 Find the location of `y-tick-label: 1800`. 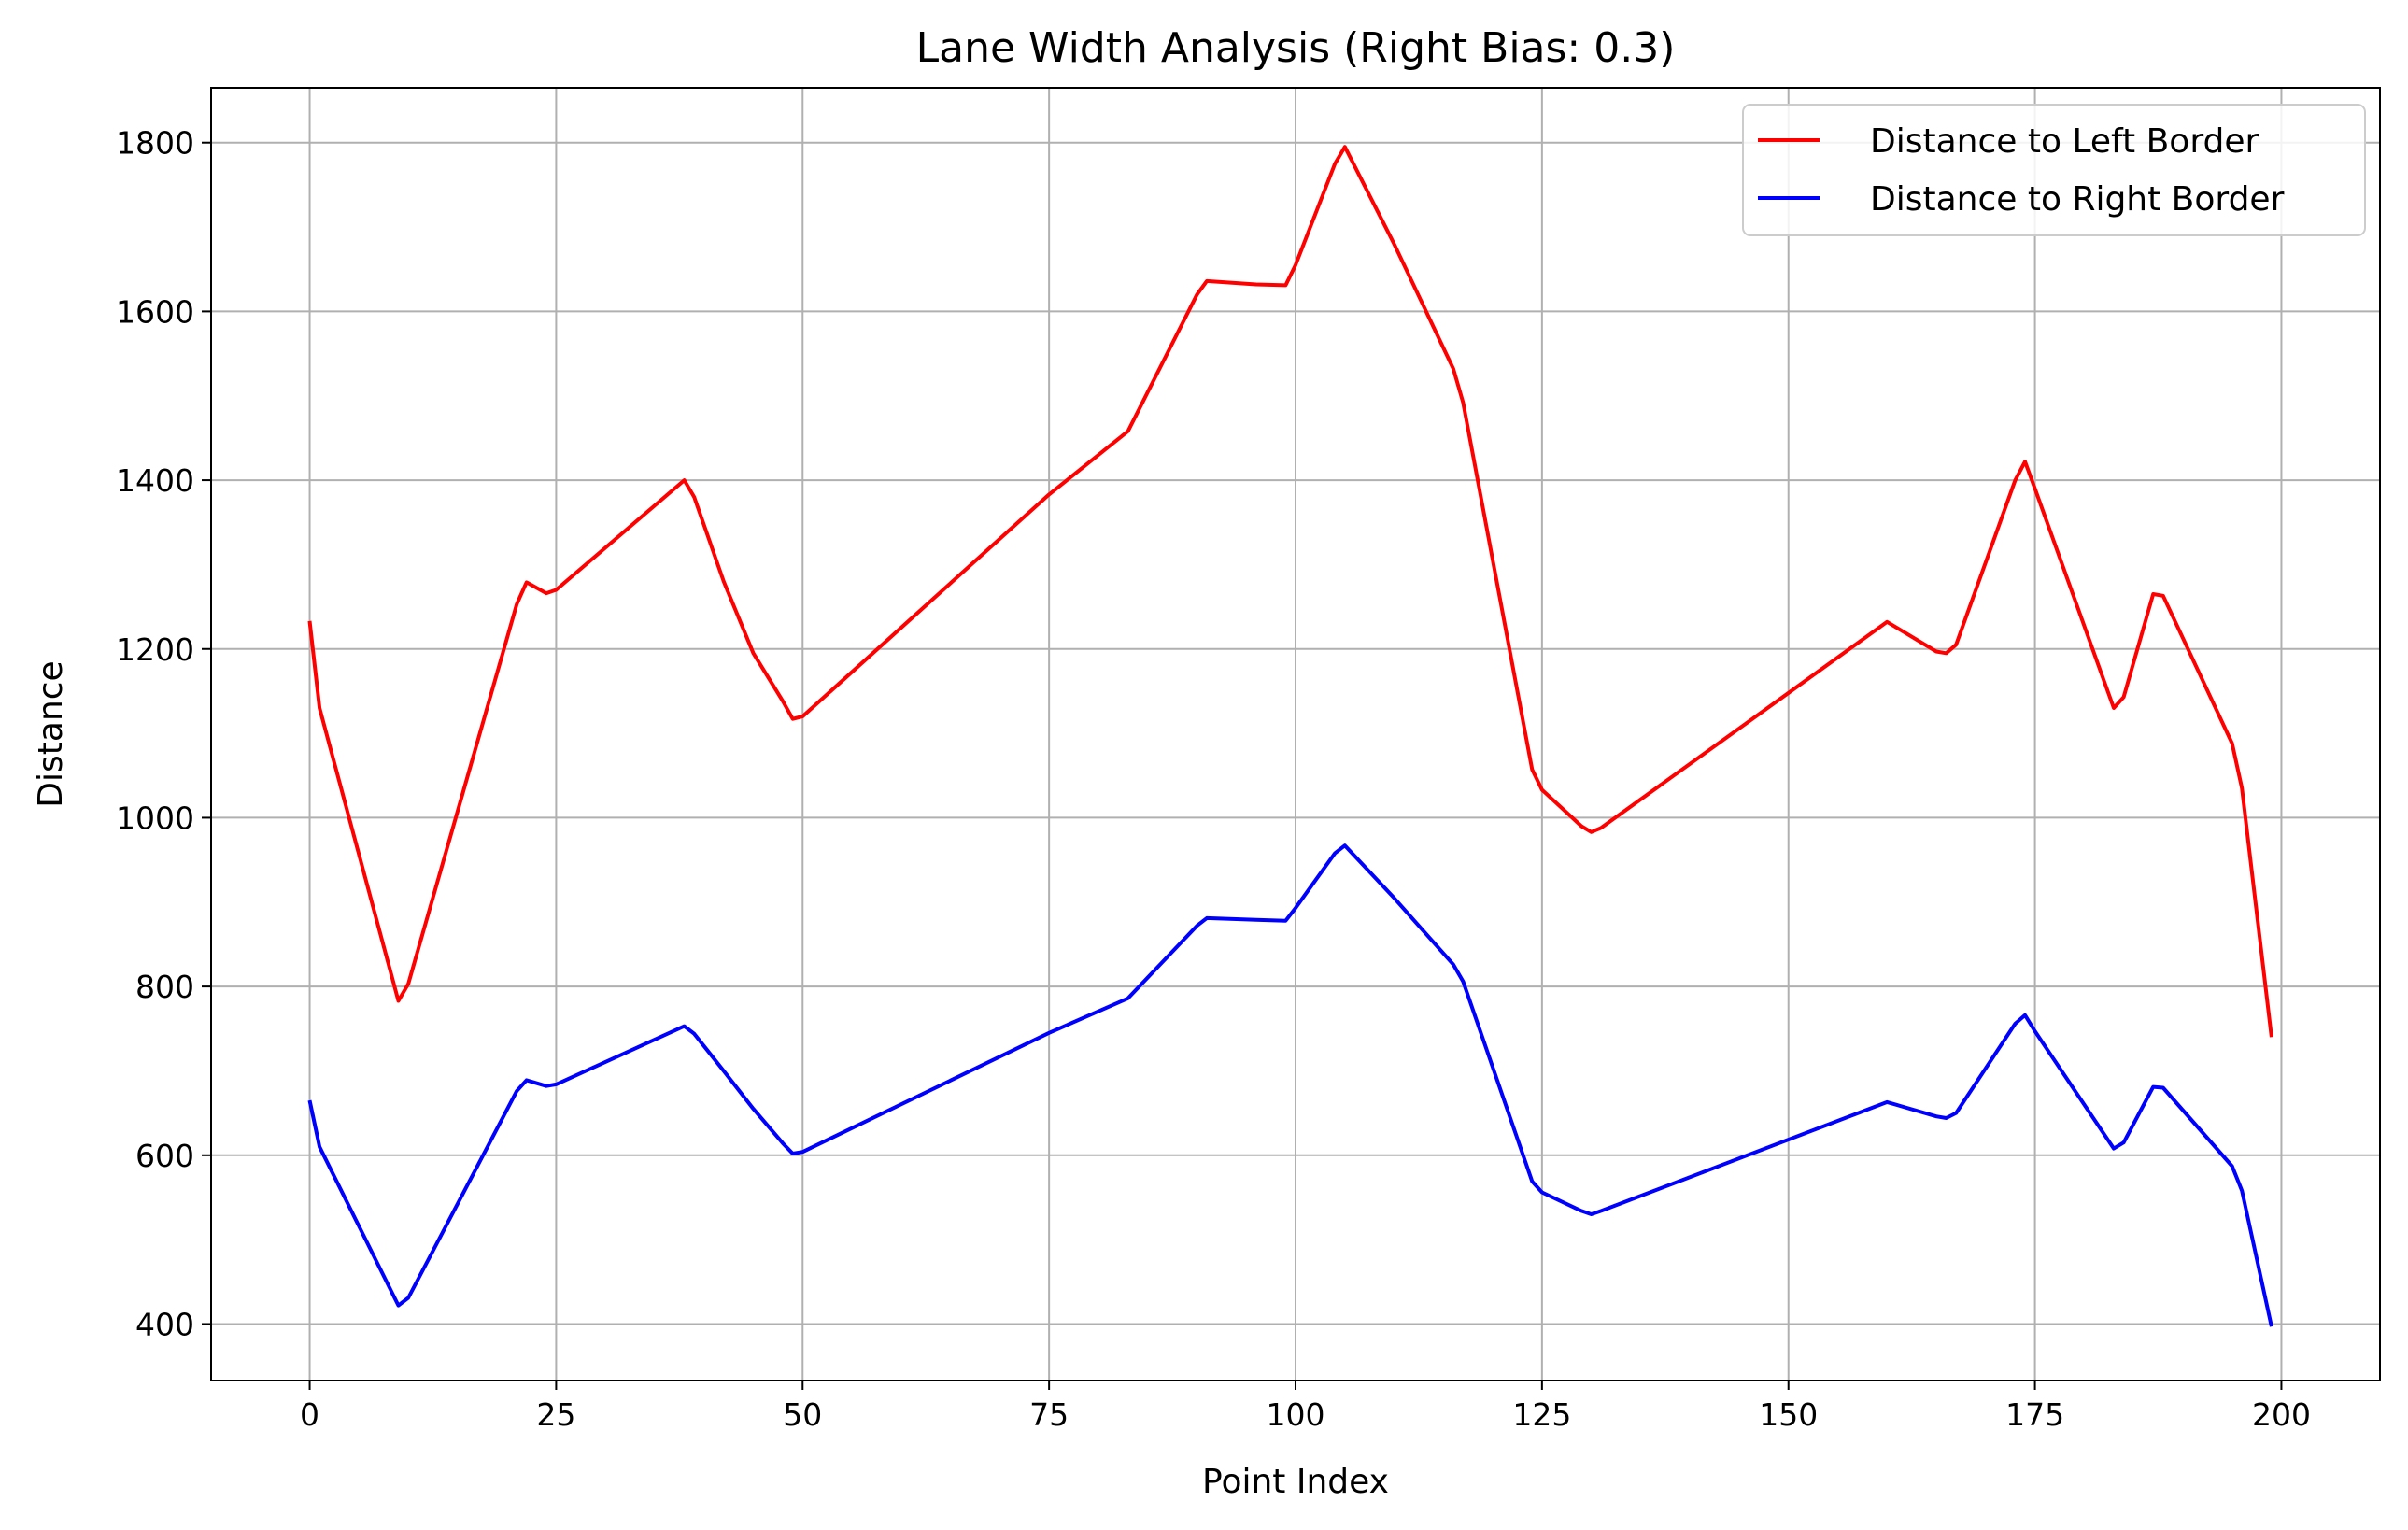

y-tick-label: 1800 is located at coordinates (155, 143).